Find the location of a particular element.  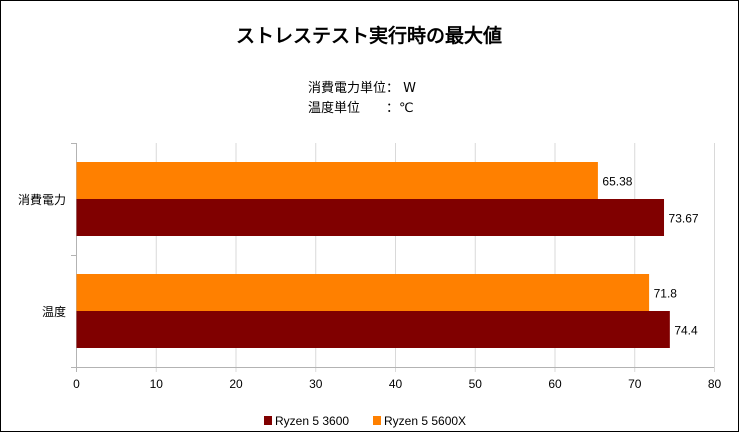

subtitle-line-power: 消費電力単位： W is located at coordinates (362, 88).